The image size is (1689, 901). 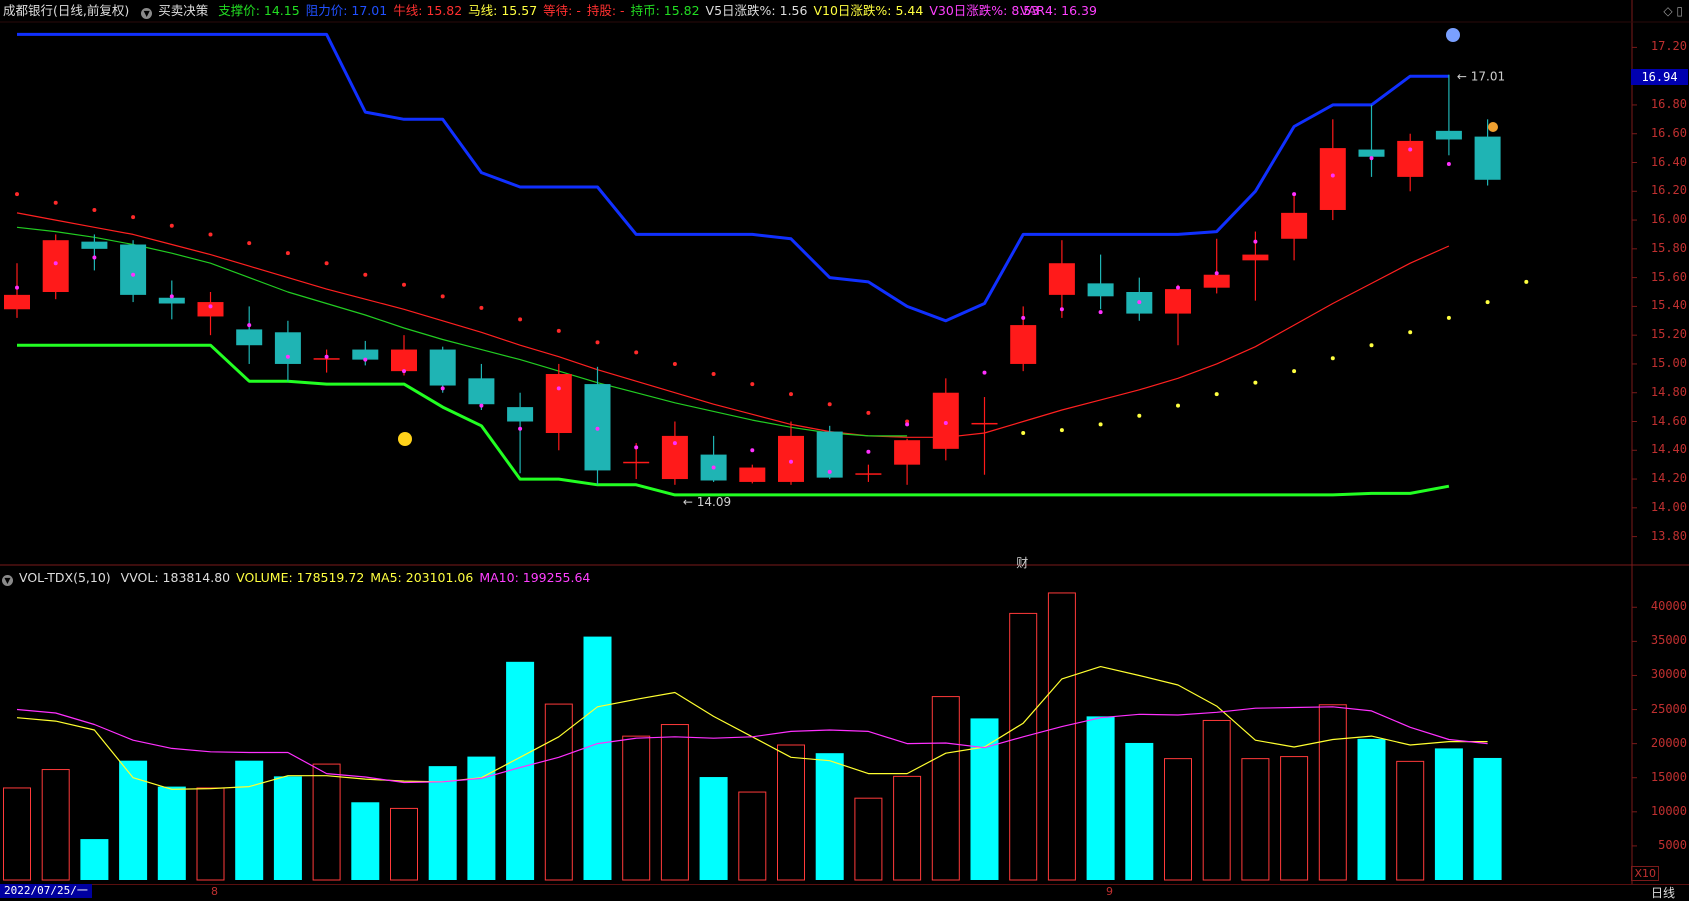 What do you see at coordinates (503, 10) in the screenshot?
I see `header-item: 马线: 15.57` at bounding box center [503, 10].